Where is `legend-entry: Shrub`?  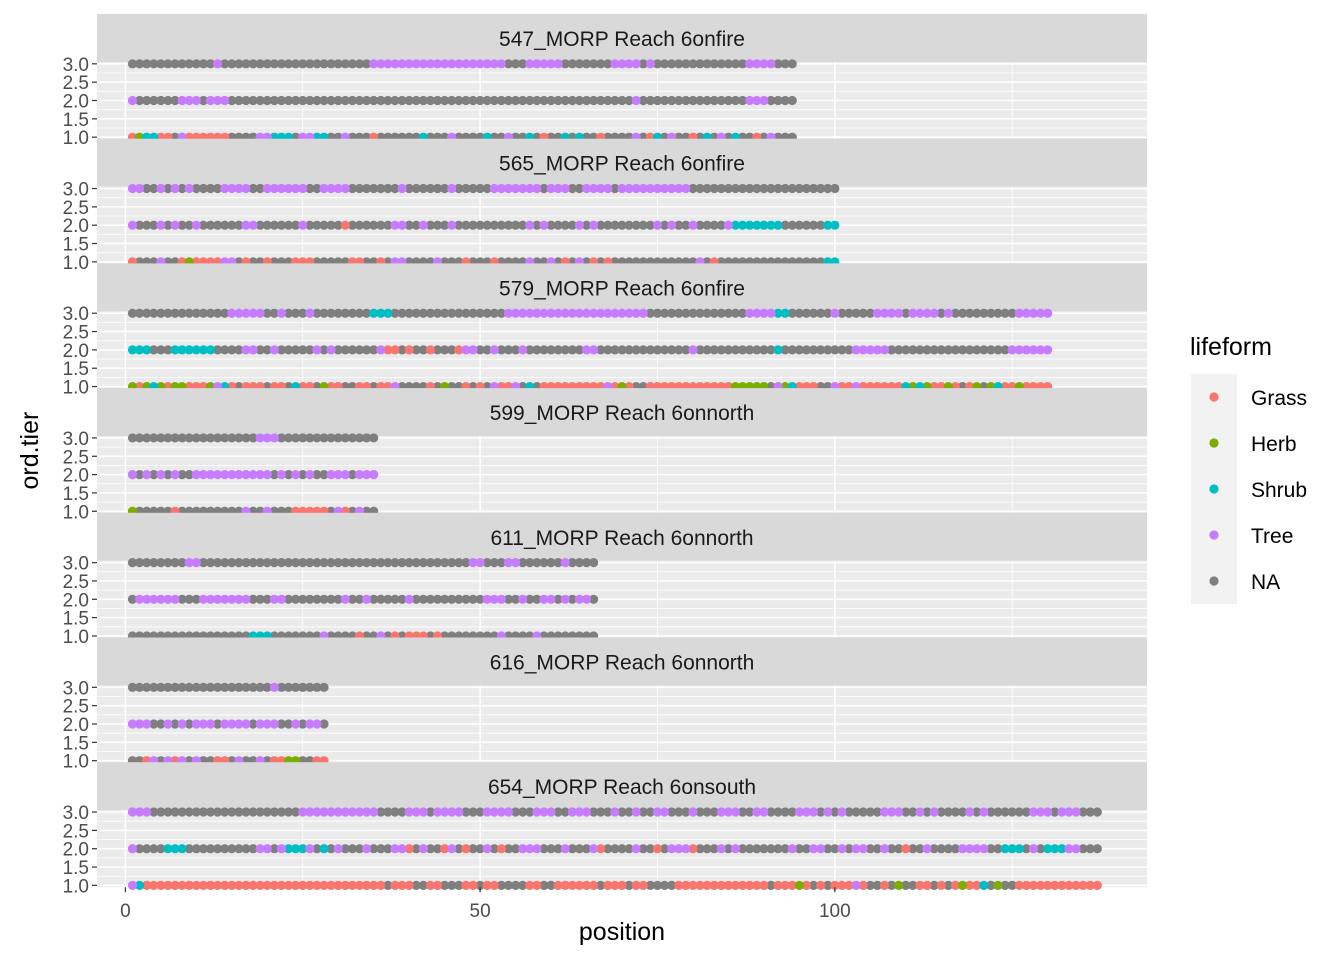 legend-entry: Shrub is located at coordinates (1249, 489).